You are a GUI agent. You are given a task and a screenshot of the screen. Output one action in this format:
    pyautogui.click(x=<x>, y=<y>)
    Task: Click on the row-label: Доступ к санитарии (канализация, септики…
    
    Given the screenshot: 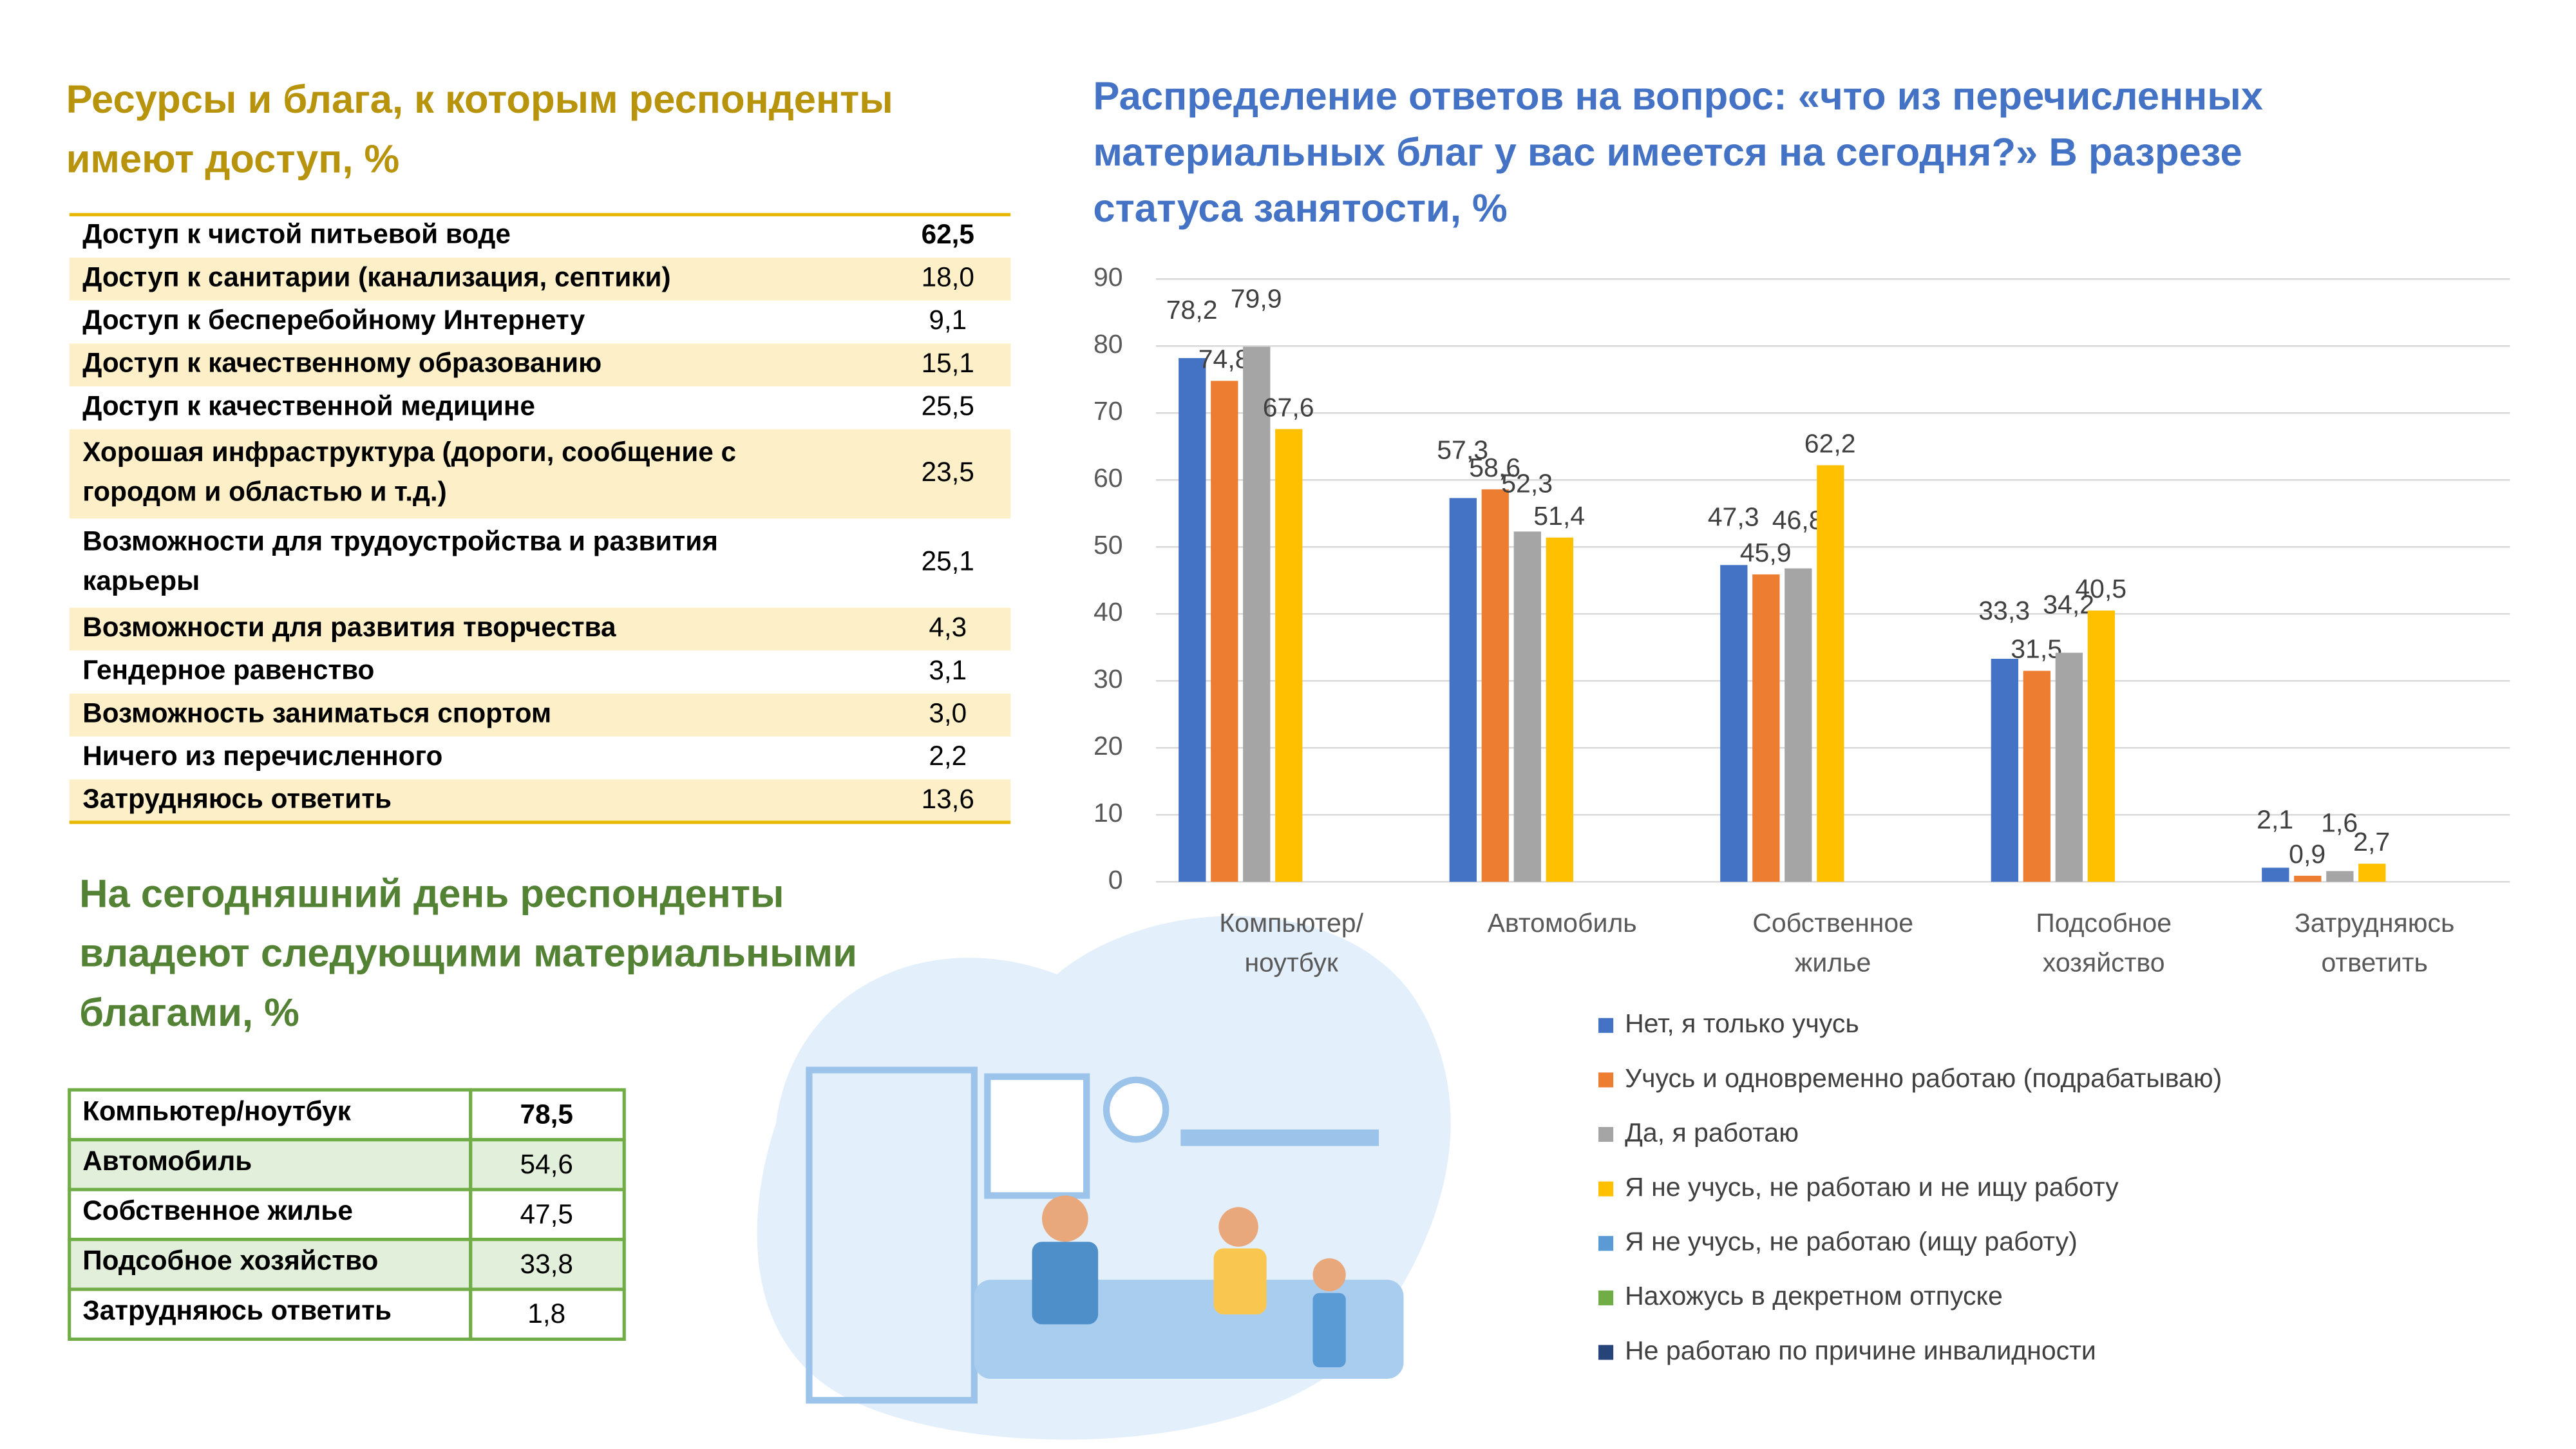 What is the action you would take?
    pyautogui.click(x=376, y=277)
    